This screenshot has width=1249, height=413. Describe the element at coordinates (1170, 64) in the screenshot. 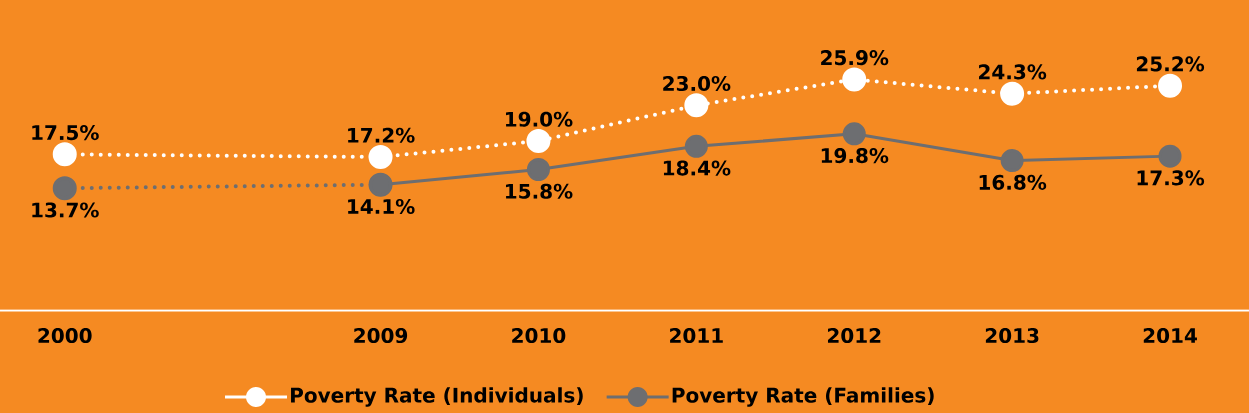

I see `data-label: 25.2%` at that location.